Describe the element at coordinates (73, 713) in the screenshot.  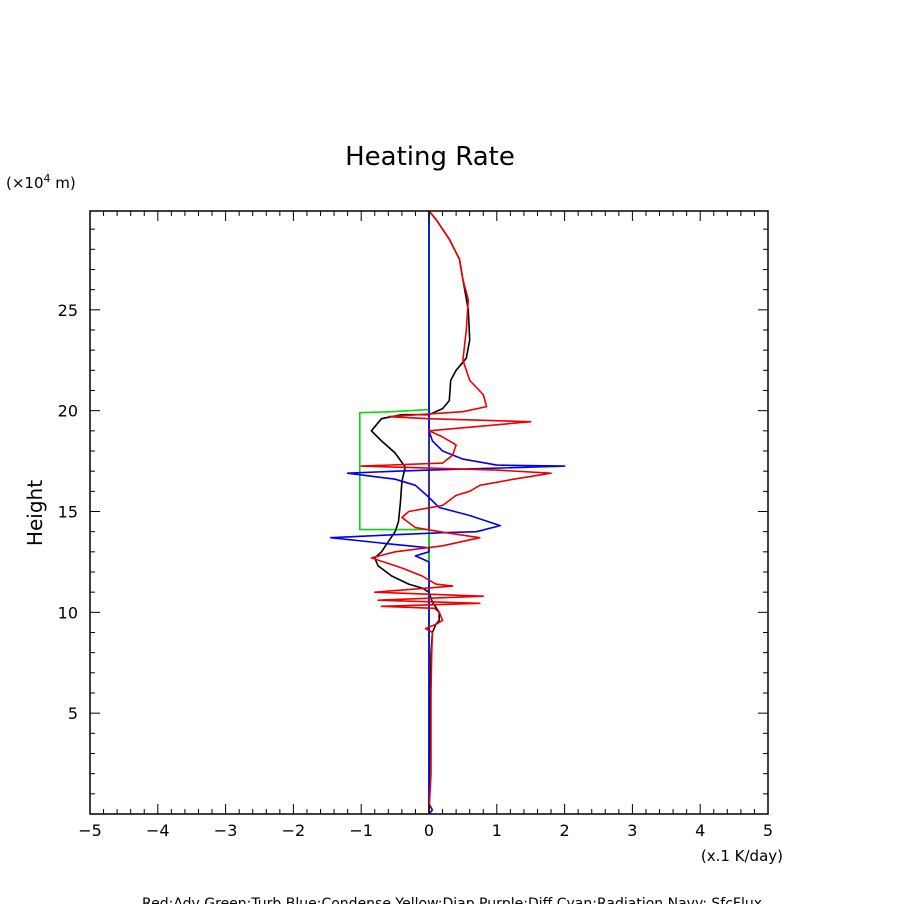
I see `y-tick-label: 5` at that location.